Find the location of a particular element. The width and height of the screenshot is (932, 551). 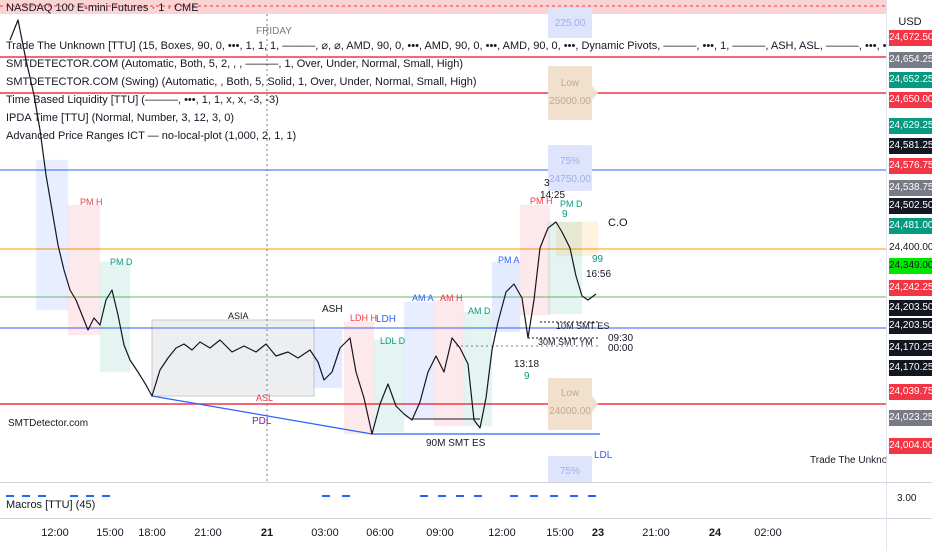

range-zone-5-label: 75% is located at coordinates (569, 471).